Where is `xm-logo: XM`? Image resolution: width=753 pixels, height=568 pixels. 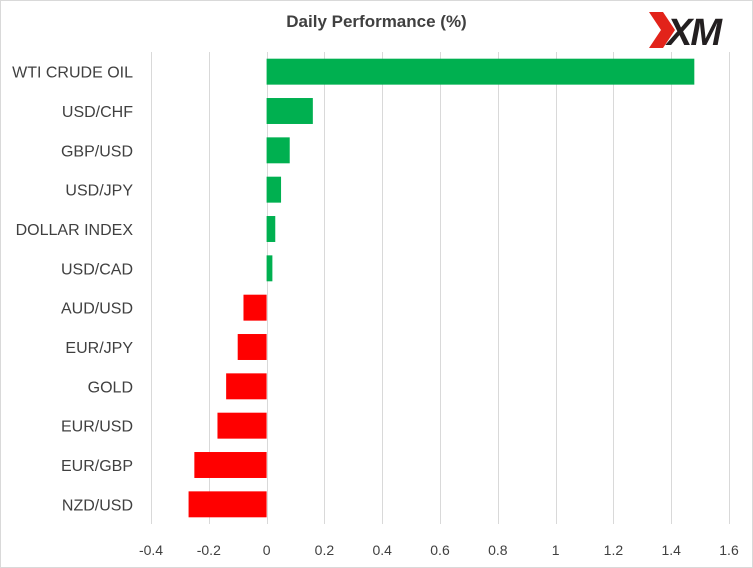
xm-logo: XM is located at coordinates (687, 32).